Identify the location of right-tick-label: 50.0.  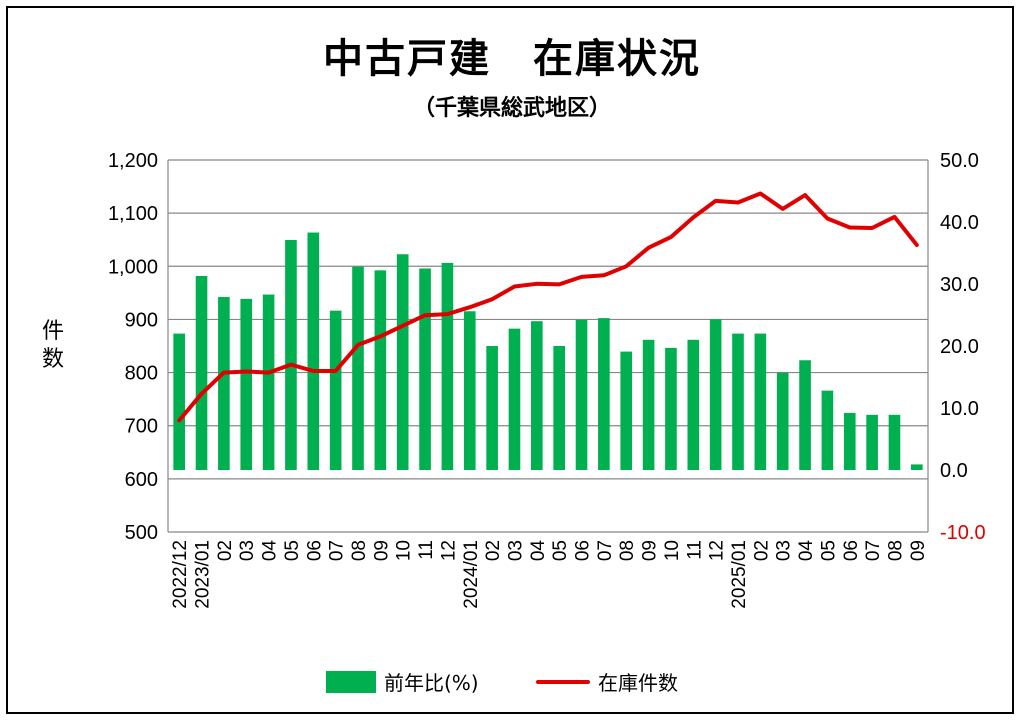
(959, 161).